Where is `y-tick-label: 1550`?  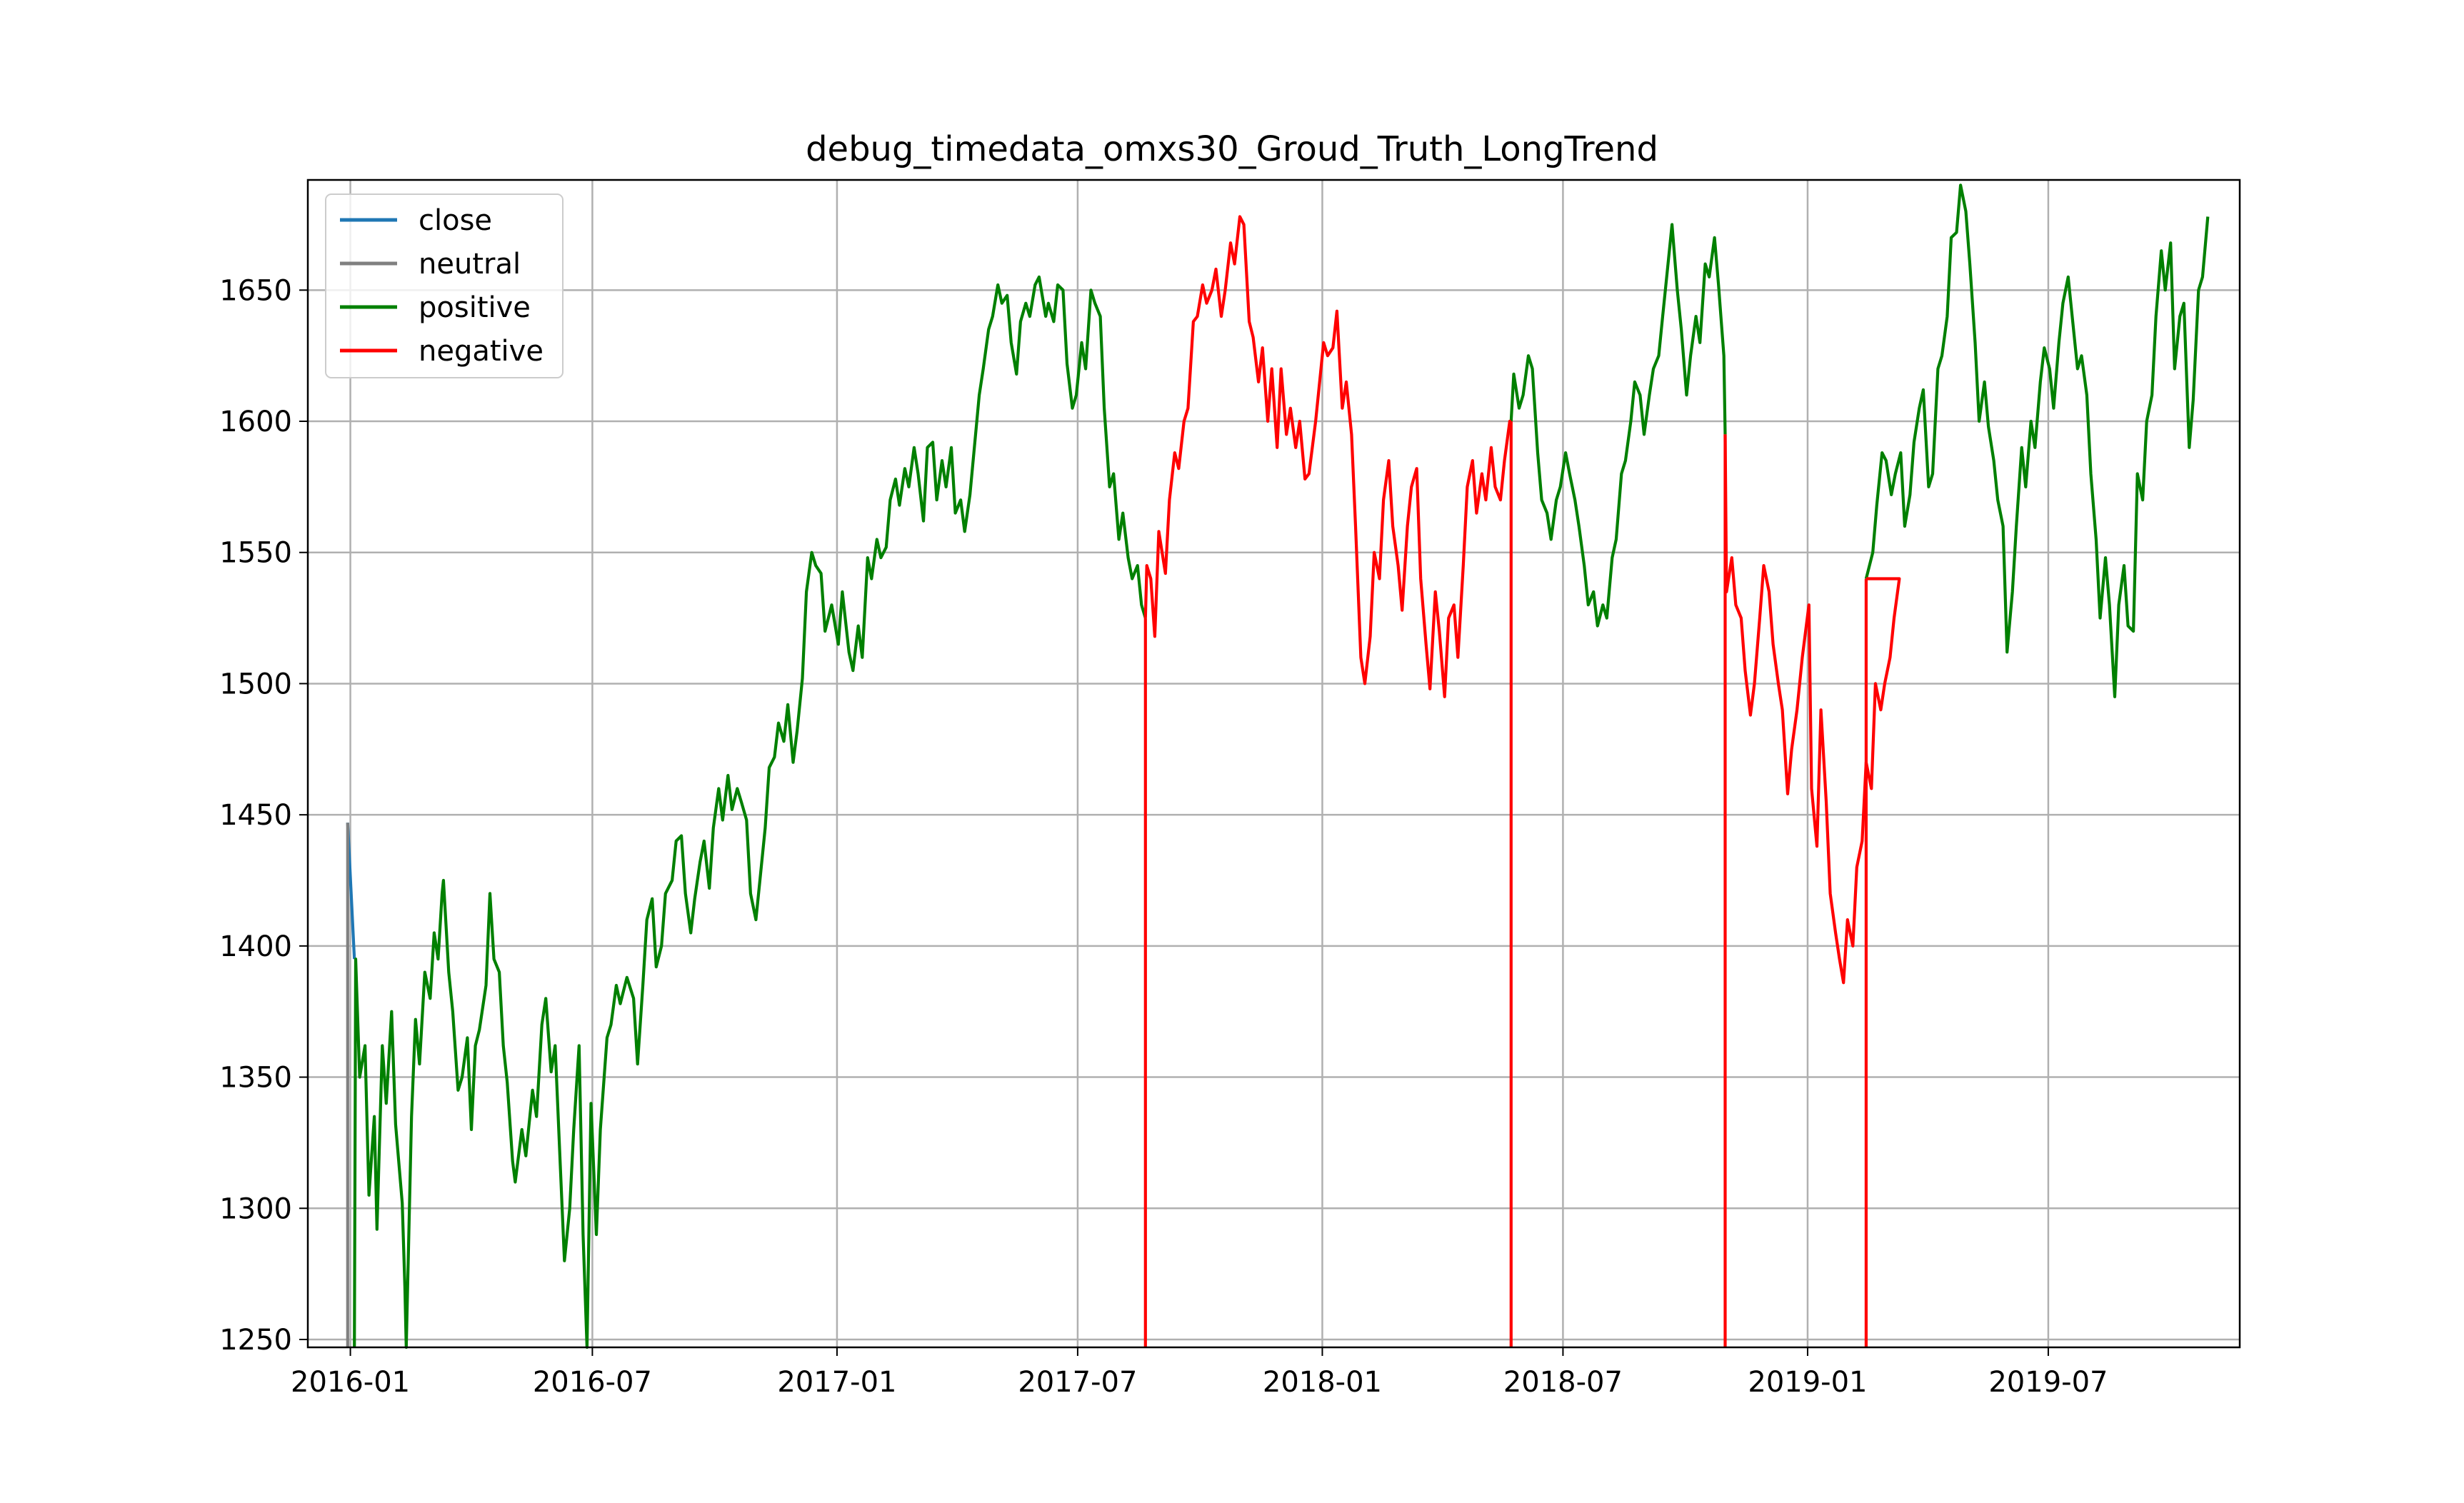 y-tick-label: 1550 is located at coordinates (255, 553).